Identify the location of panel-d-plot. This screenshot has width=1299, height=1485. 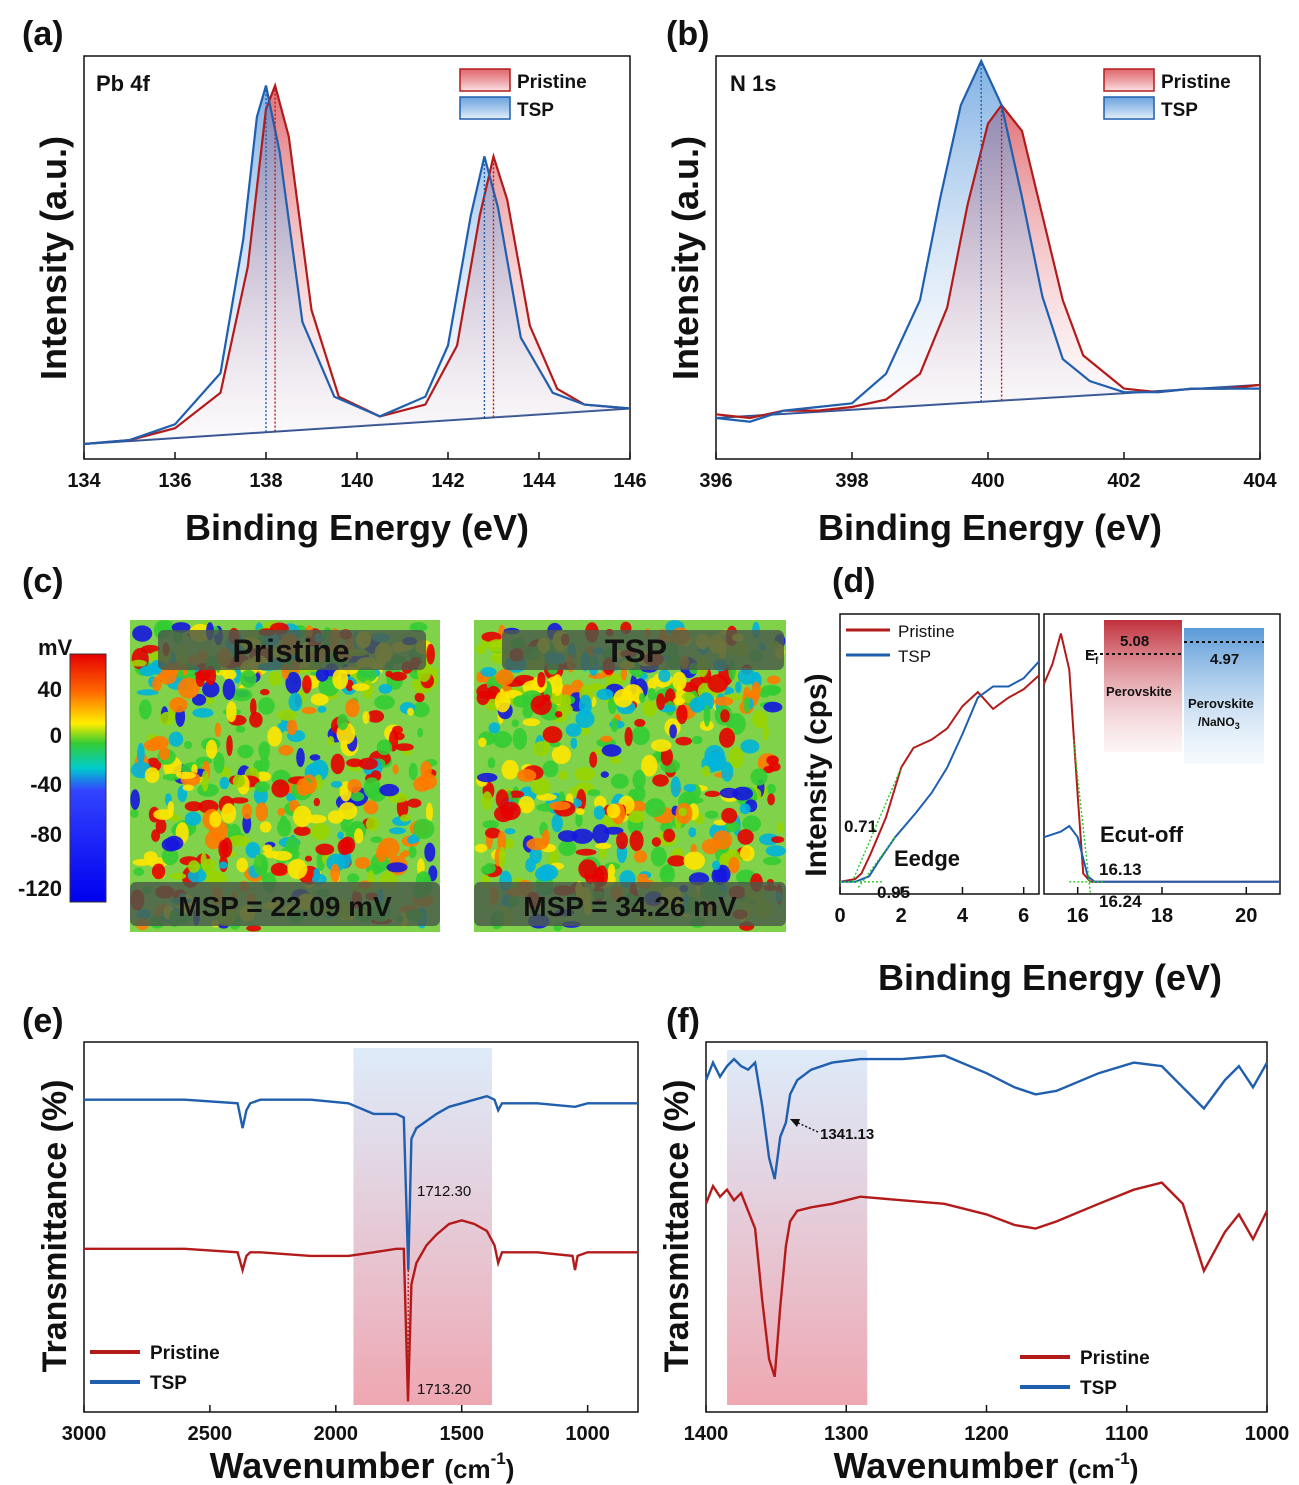
(1059, 763).